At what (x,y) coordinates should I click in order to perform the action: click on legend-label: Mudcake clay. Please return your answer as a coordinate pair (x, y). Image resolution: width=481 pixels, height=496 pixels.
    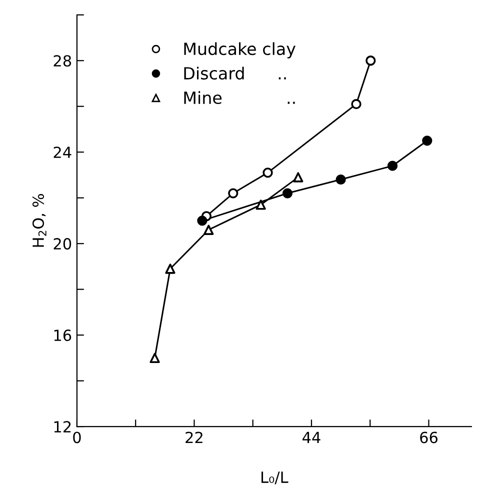
    Looking at the image, I should click on (240, 50).